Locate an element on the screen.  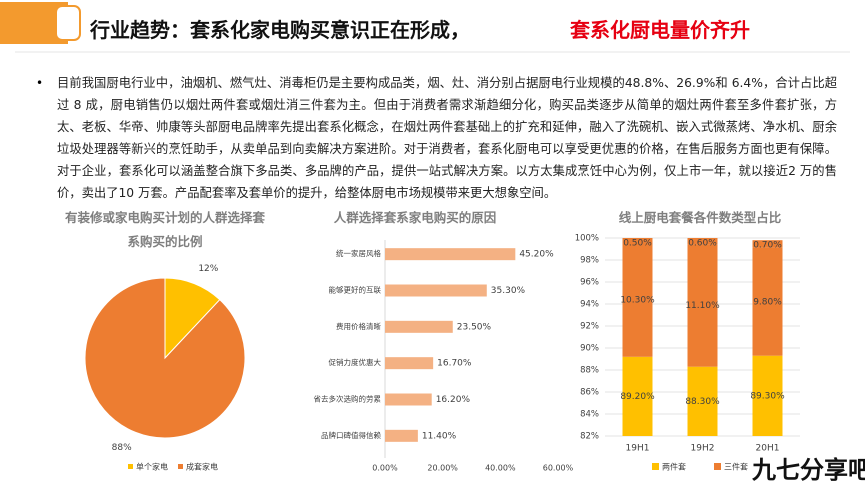
data-label: 16.20% is located at coordinates (453, 400).